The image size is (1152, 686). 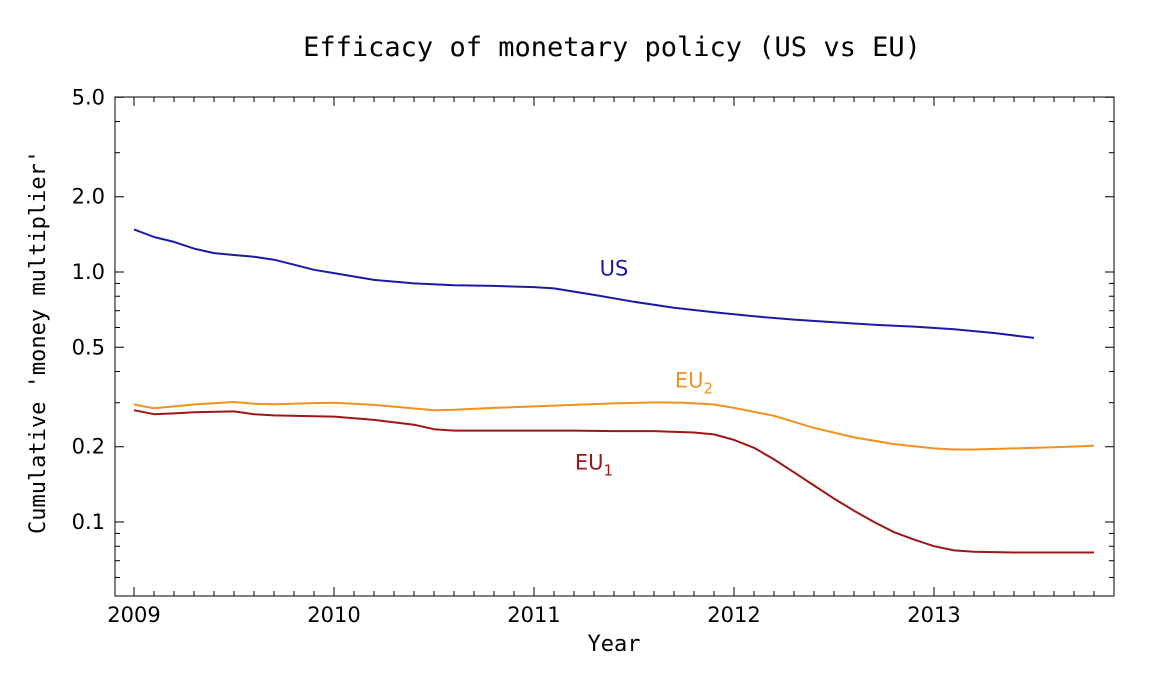 I want to click on series-label-us: US, so click(x=614, y=268).